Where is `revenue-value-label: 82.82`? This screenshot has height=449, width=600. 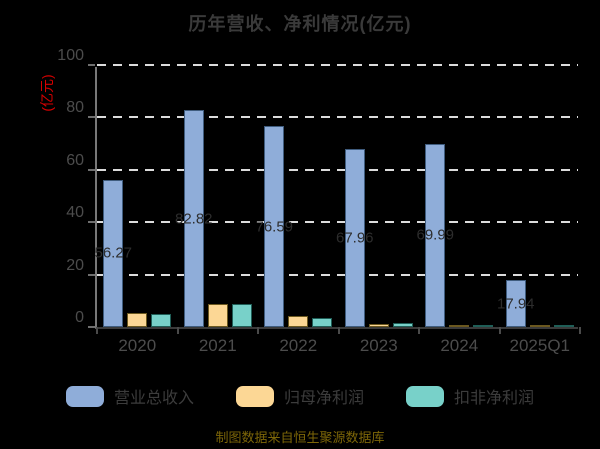 revenue-value-label: 82.82 is located at coordinates (193, 219).